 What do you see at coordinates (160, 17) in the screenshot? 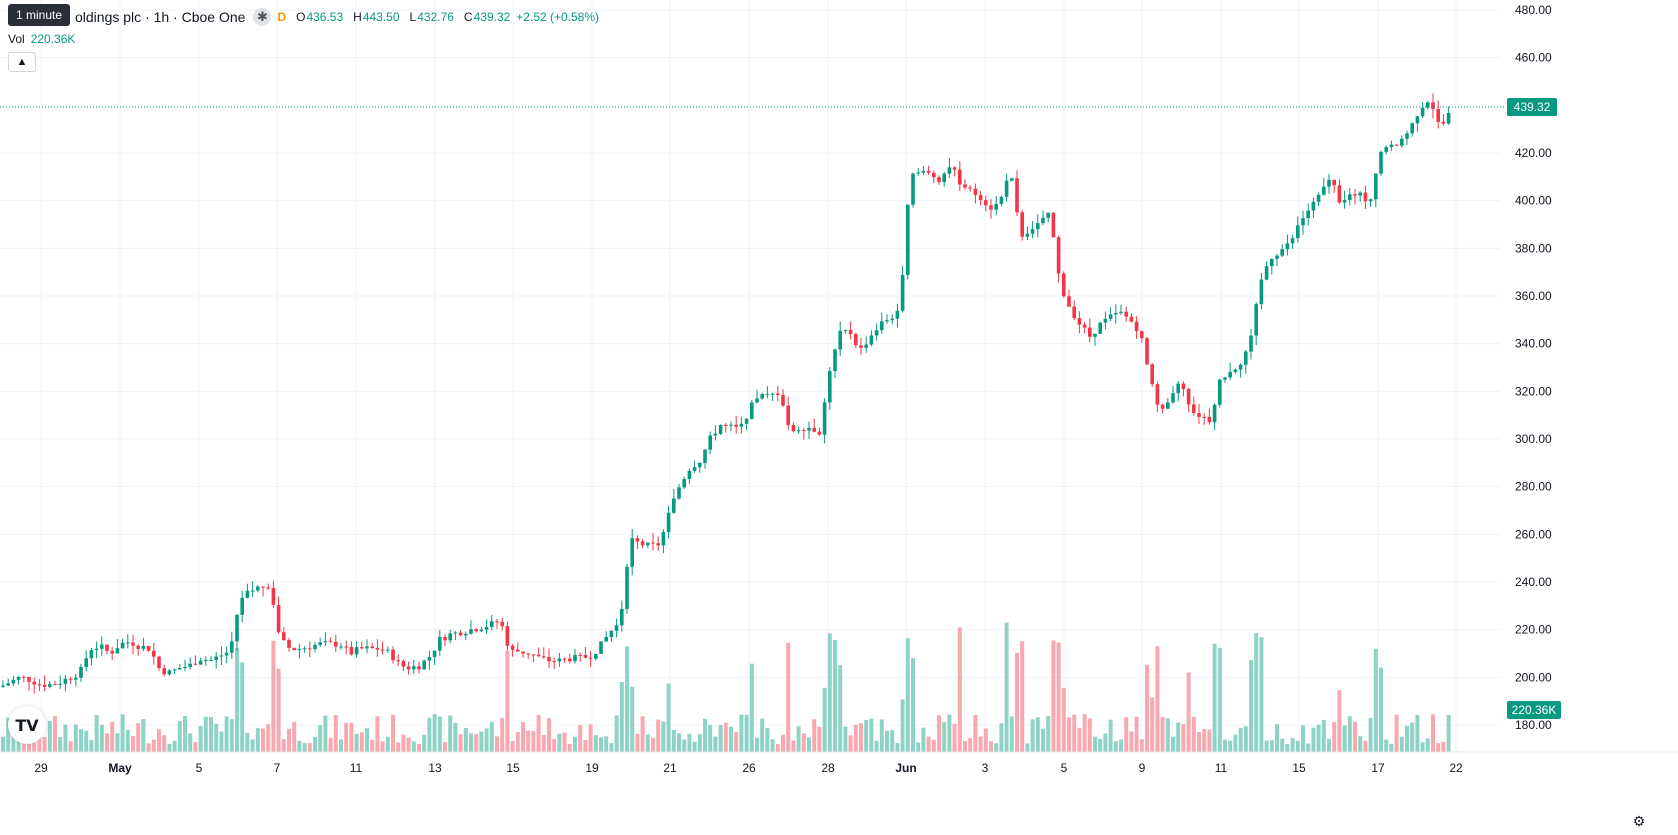
I see `symbol-title: oldings plc · 1h · Cboe One` at bounding box center [160, 17].